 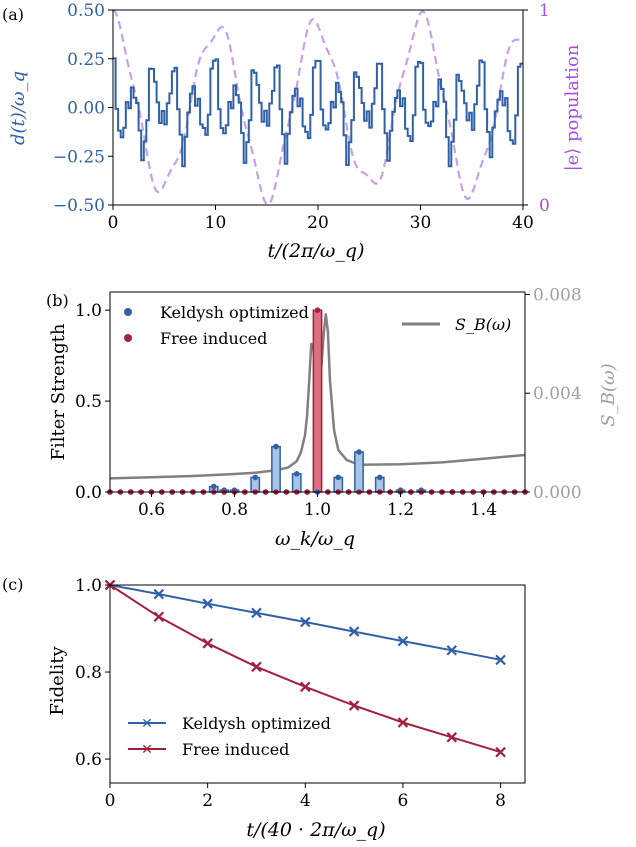 I want to click on panel-b-y2tick-label: 0.008, so click(x=557, y=295).